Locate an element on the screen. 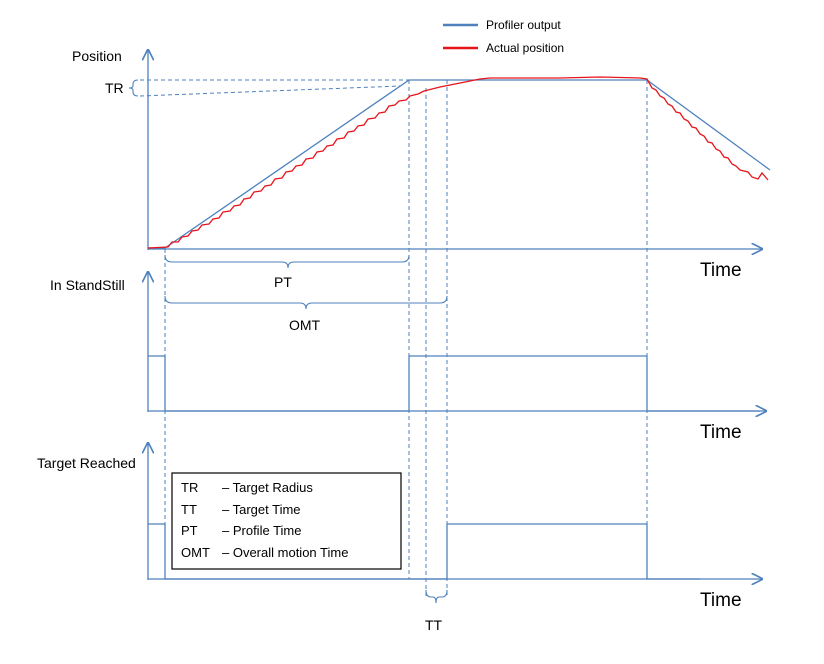 This screenshot has height=664, width=824. pt-label: PT is located at coordinates (283, 282).